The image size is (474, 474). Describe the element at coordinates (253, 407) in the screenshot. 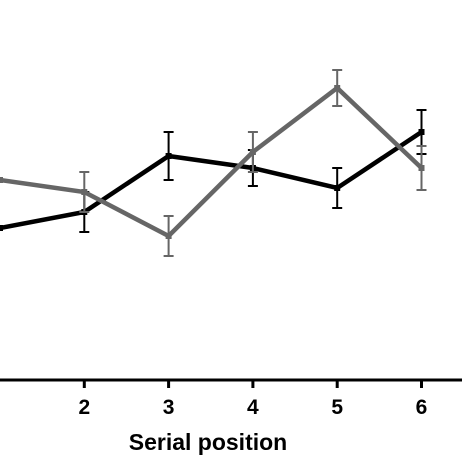

I see `x-tick-label-4: 4` at that location.